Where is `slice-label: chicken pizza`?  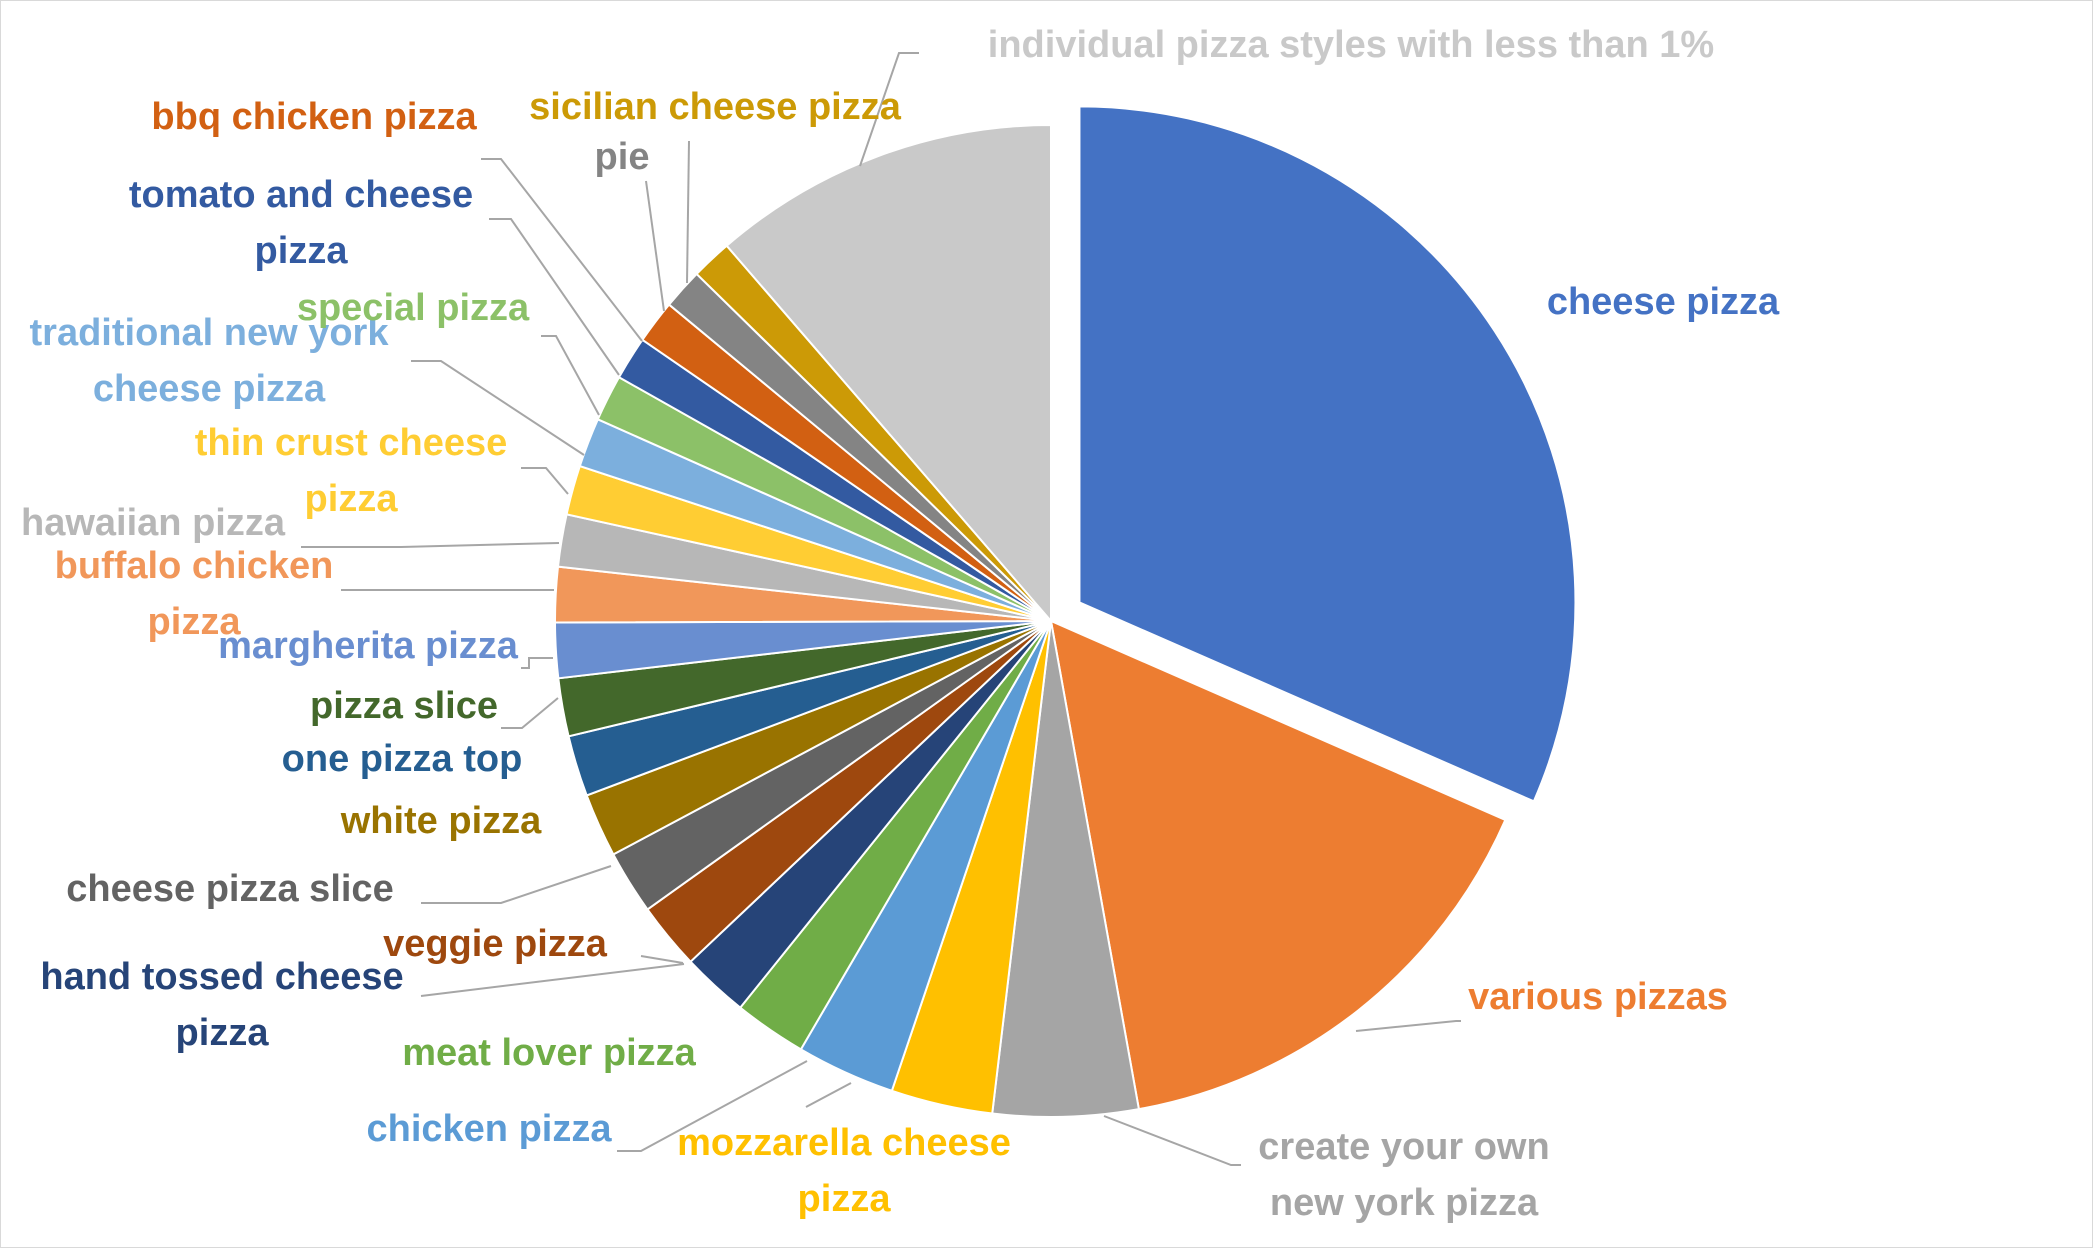
slice-label: chicken pizza is located at coordinates (490, 1129).